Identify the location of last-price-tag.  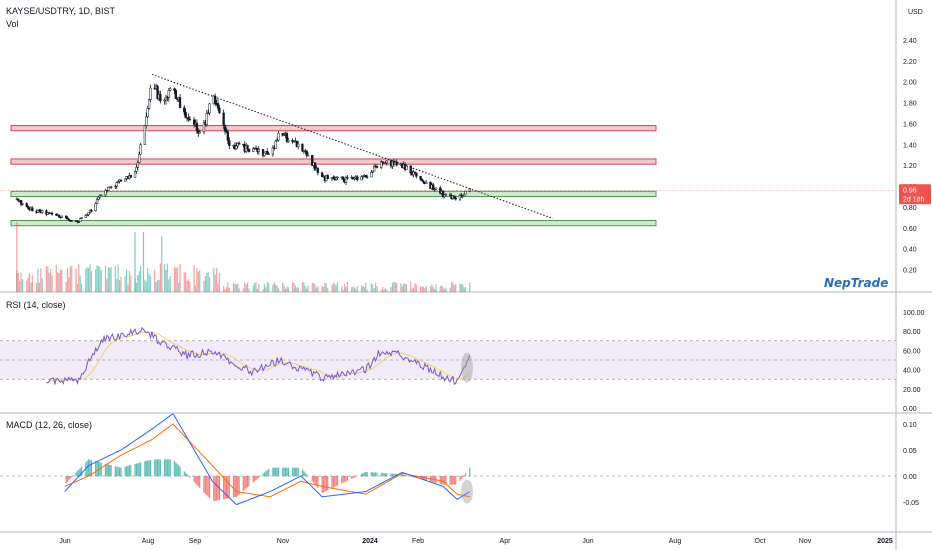
(915, 194).